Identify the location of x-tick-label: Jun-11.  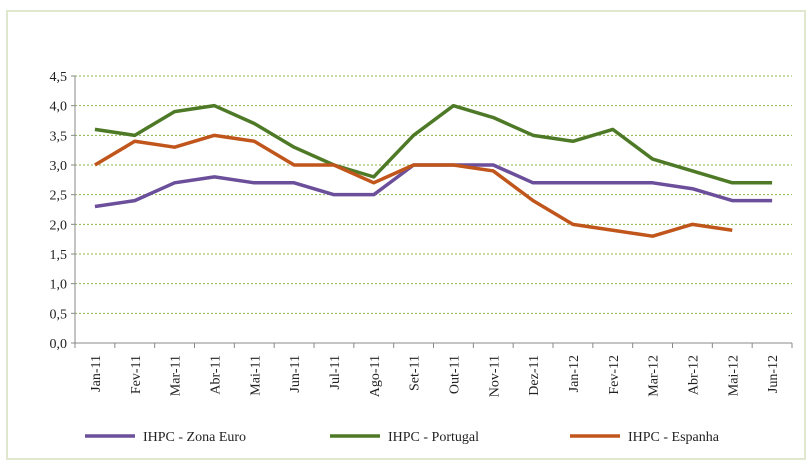
(295, 374).